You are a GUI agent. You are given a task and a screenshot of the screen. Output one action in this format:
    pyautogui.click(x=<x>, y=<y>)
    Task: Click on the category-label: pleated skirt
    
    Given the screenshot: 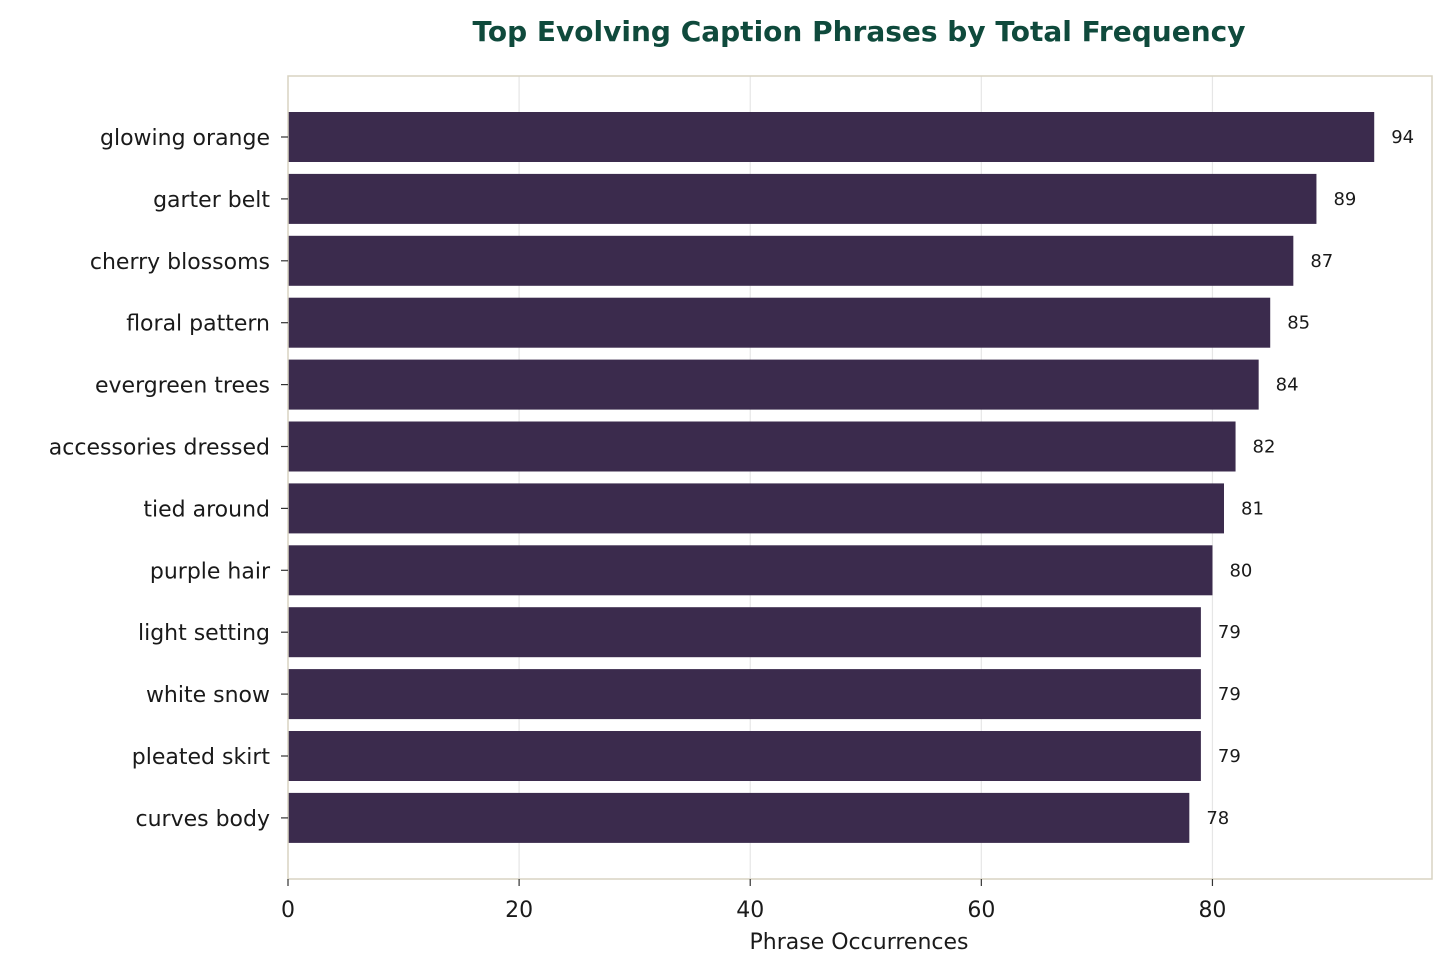 What is the action you would take?
    pyautogui.click(x=201, y=757)
    